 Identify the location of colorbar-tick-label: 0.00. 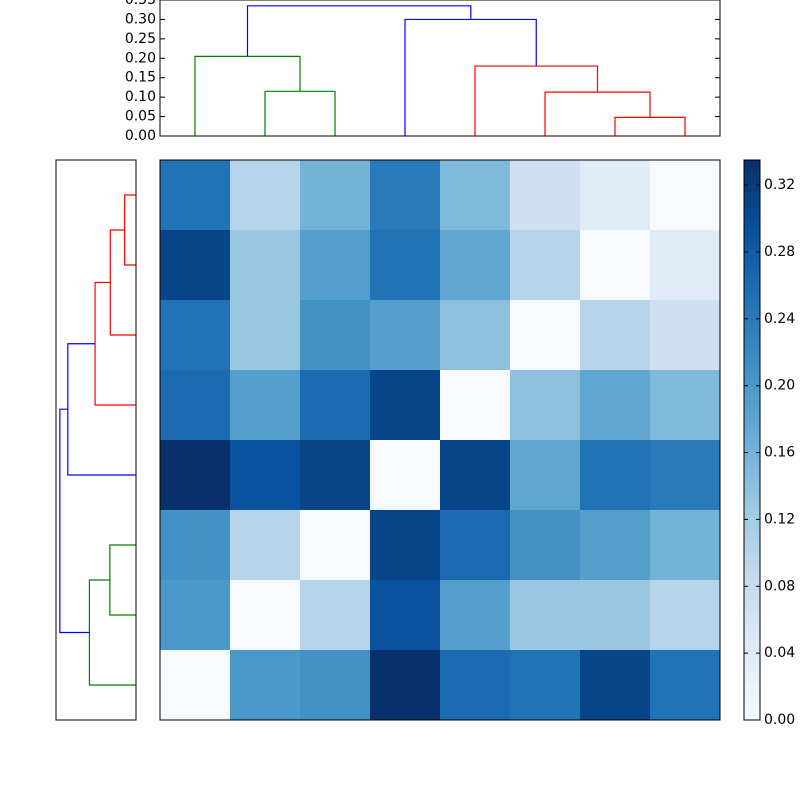
(779, 720).